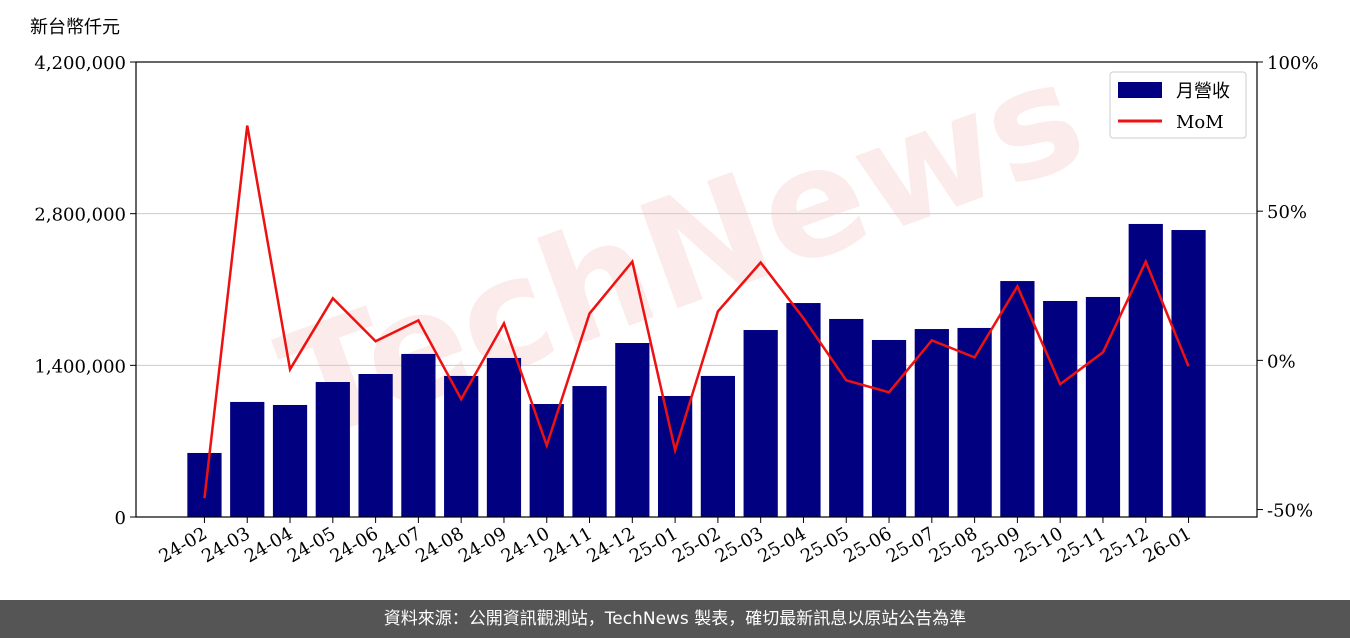  I want to click on x-tick-label: 24-09, so click(482, 545).